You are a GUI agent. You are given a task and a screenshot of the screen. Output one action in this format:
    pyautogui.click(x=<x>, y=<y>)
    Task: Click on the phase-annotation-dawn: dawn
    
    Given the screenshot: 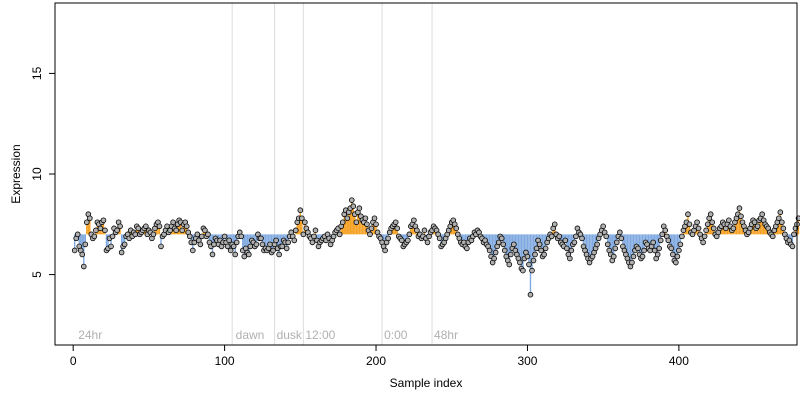 What is the action you would take?
    pyautogui.click(x=250, y=335)
    